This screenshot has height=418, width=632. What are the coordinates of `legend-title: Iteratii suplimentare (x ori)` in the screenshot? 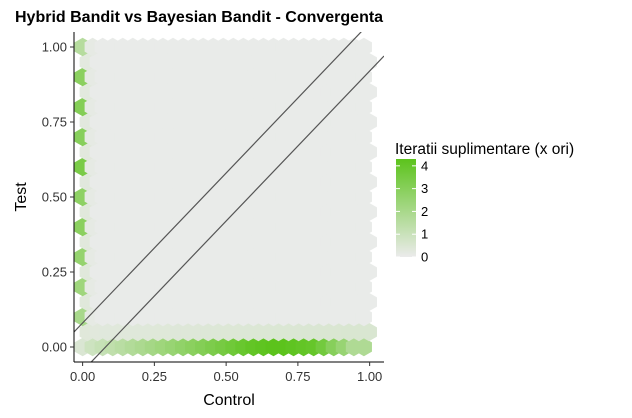 It's located at (484, 149).